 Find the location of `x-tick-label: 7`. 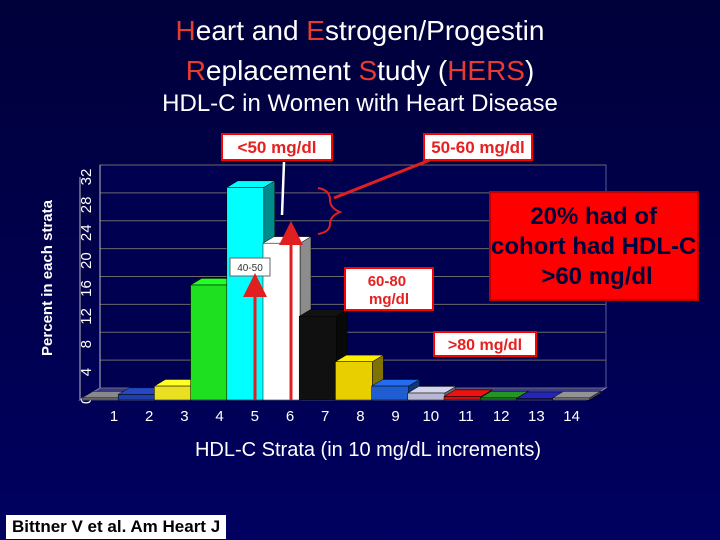

x-tick-label: 7 is located at coordinates (325, 416).